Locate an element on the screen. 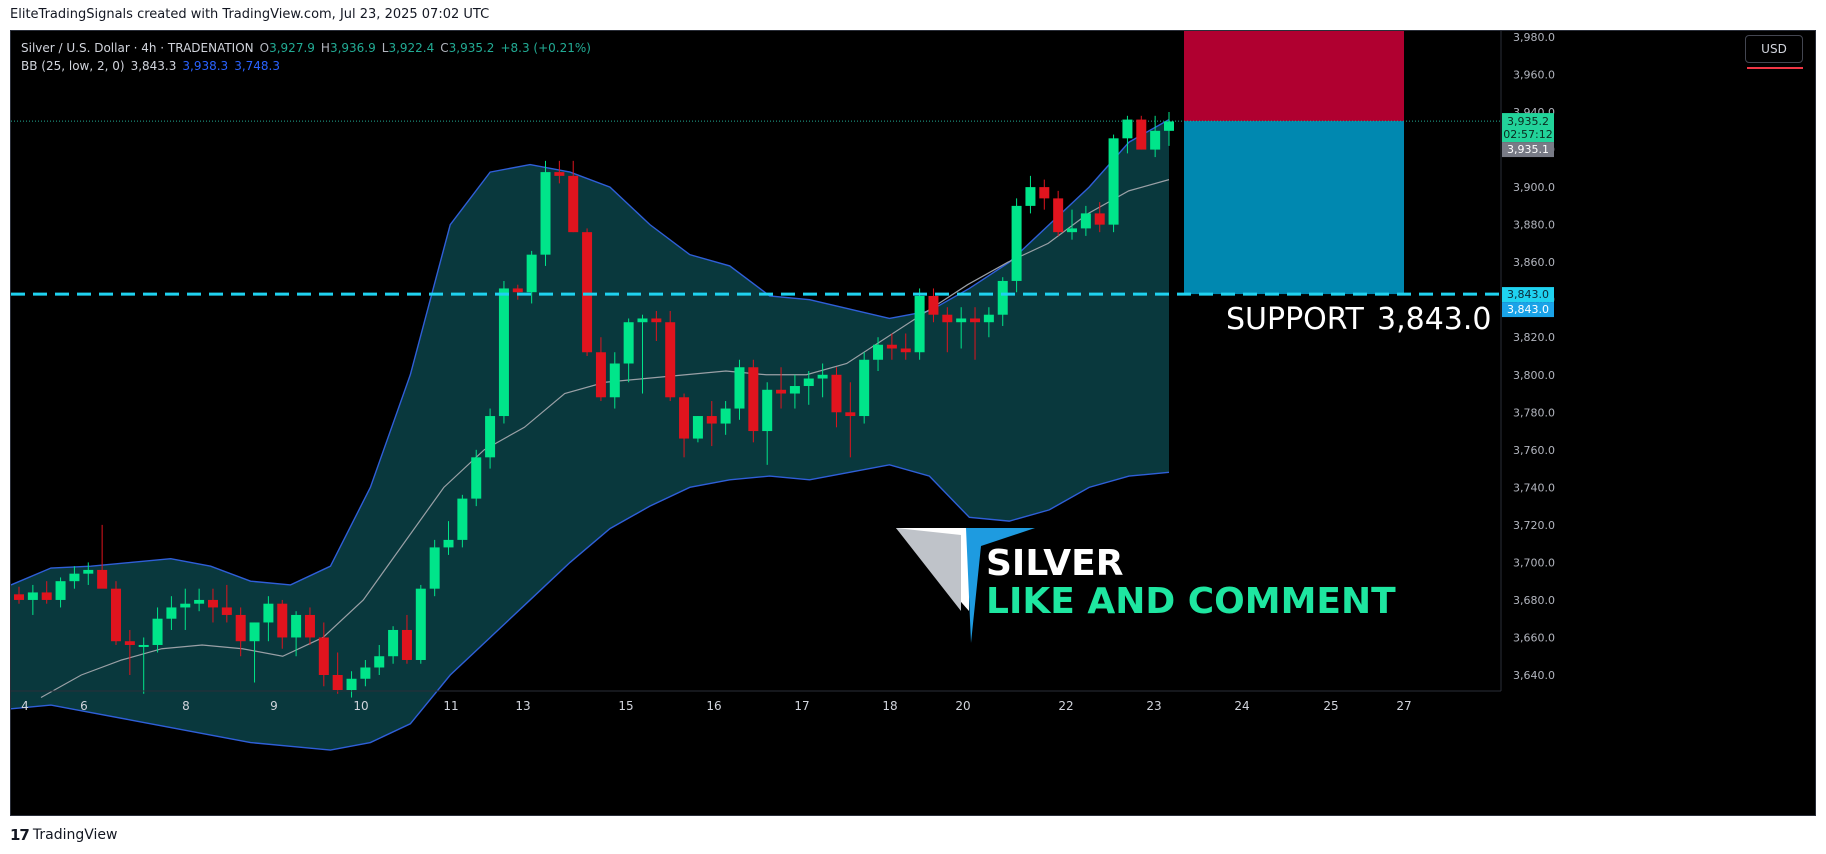 This screenshot has height=854, width=1826. support-price-tag-2-text: 3,843.0 is located at coordinates (1528, 309).